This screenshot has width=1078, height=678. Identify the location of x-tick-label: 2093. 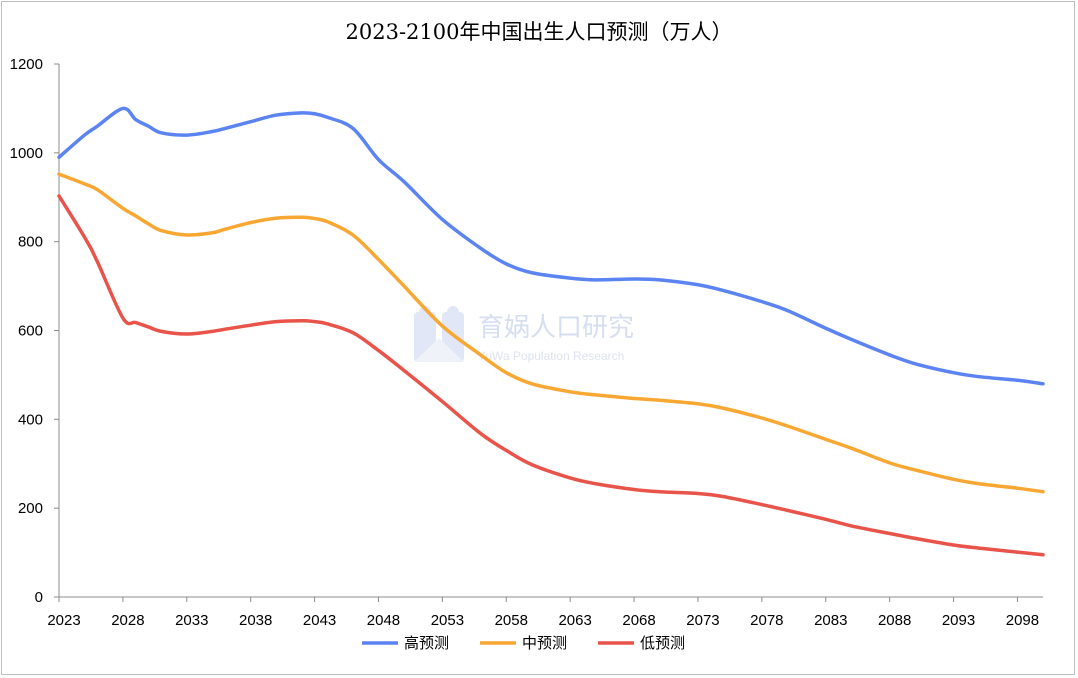
(958, 620).